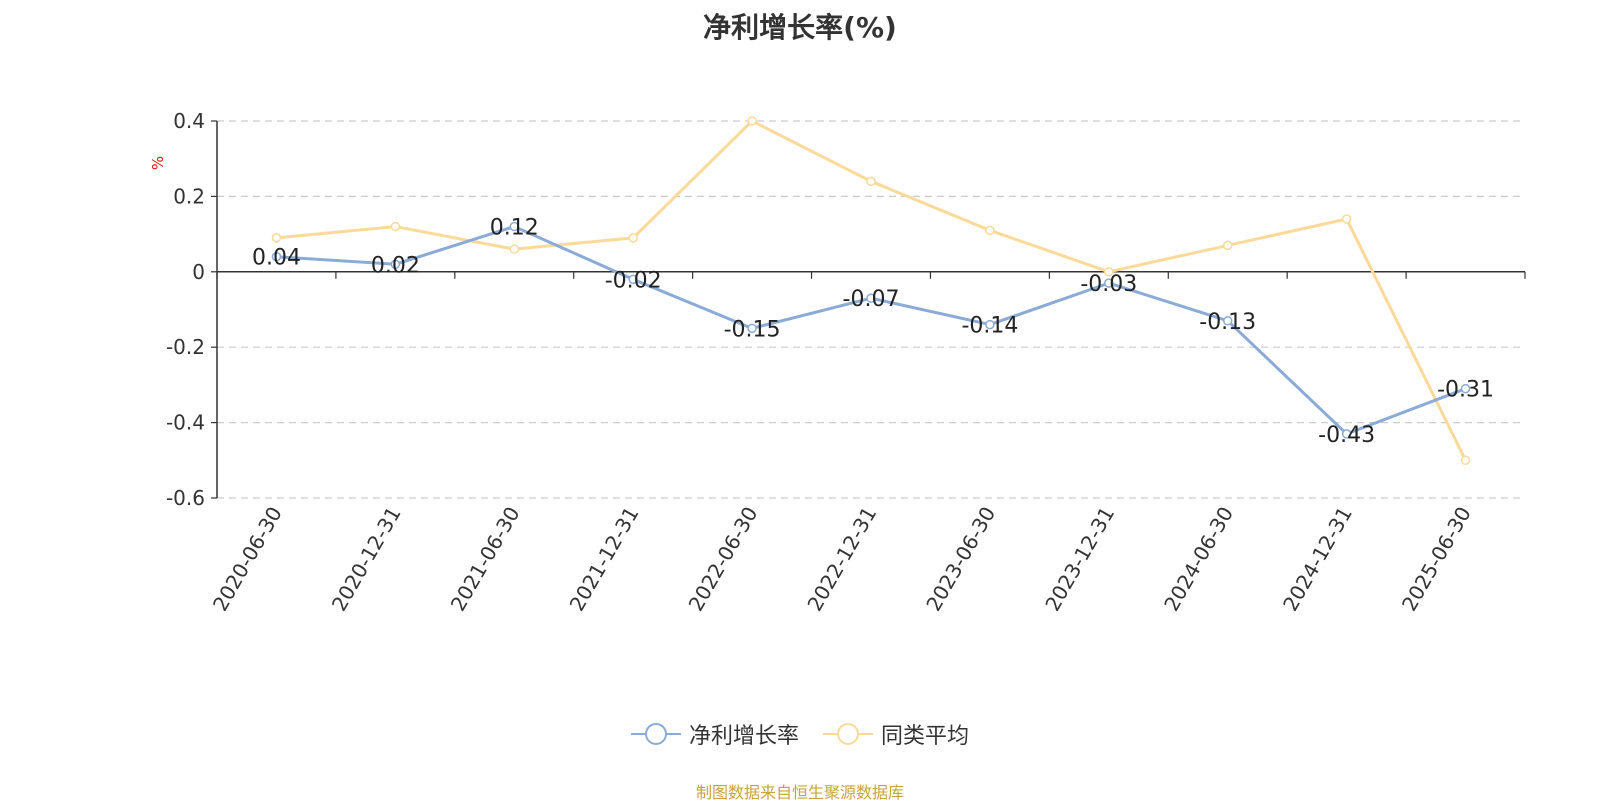 The width and height of the screenshot is (1600, 803). I want to click on x-tick-label: 2025-06-30, so click(1436, 559).